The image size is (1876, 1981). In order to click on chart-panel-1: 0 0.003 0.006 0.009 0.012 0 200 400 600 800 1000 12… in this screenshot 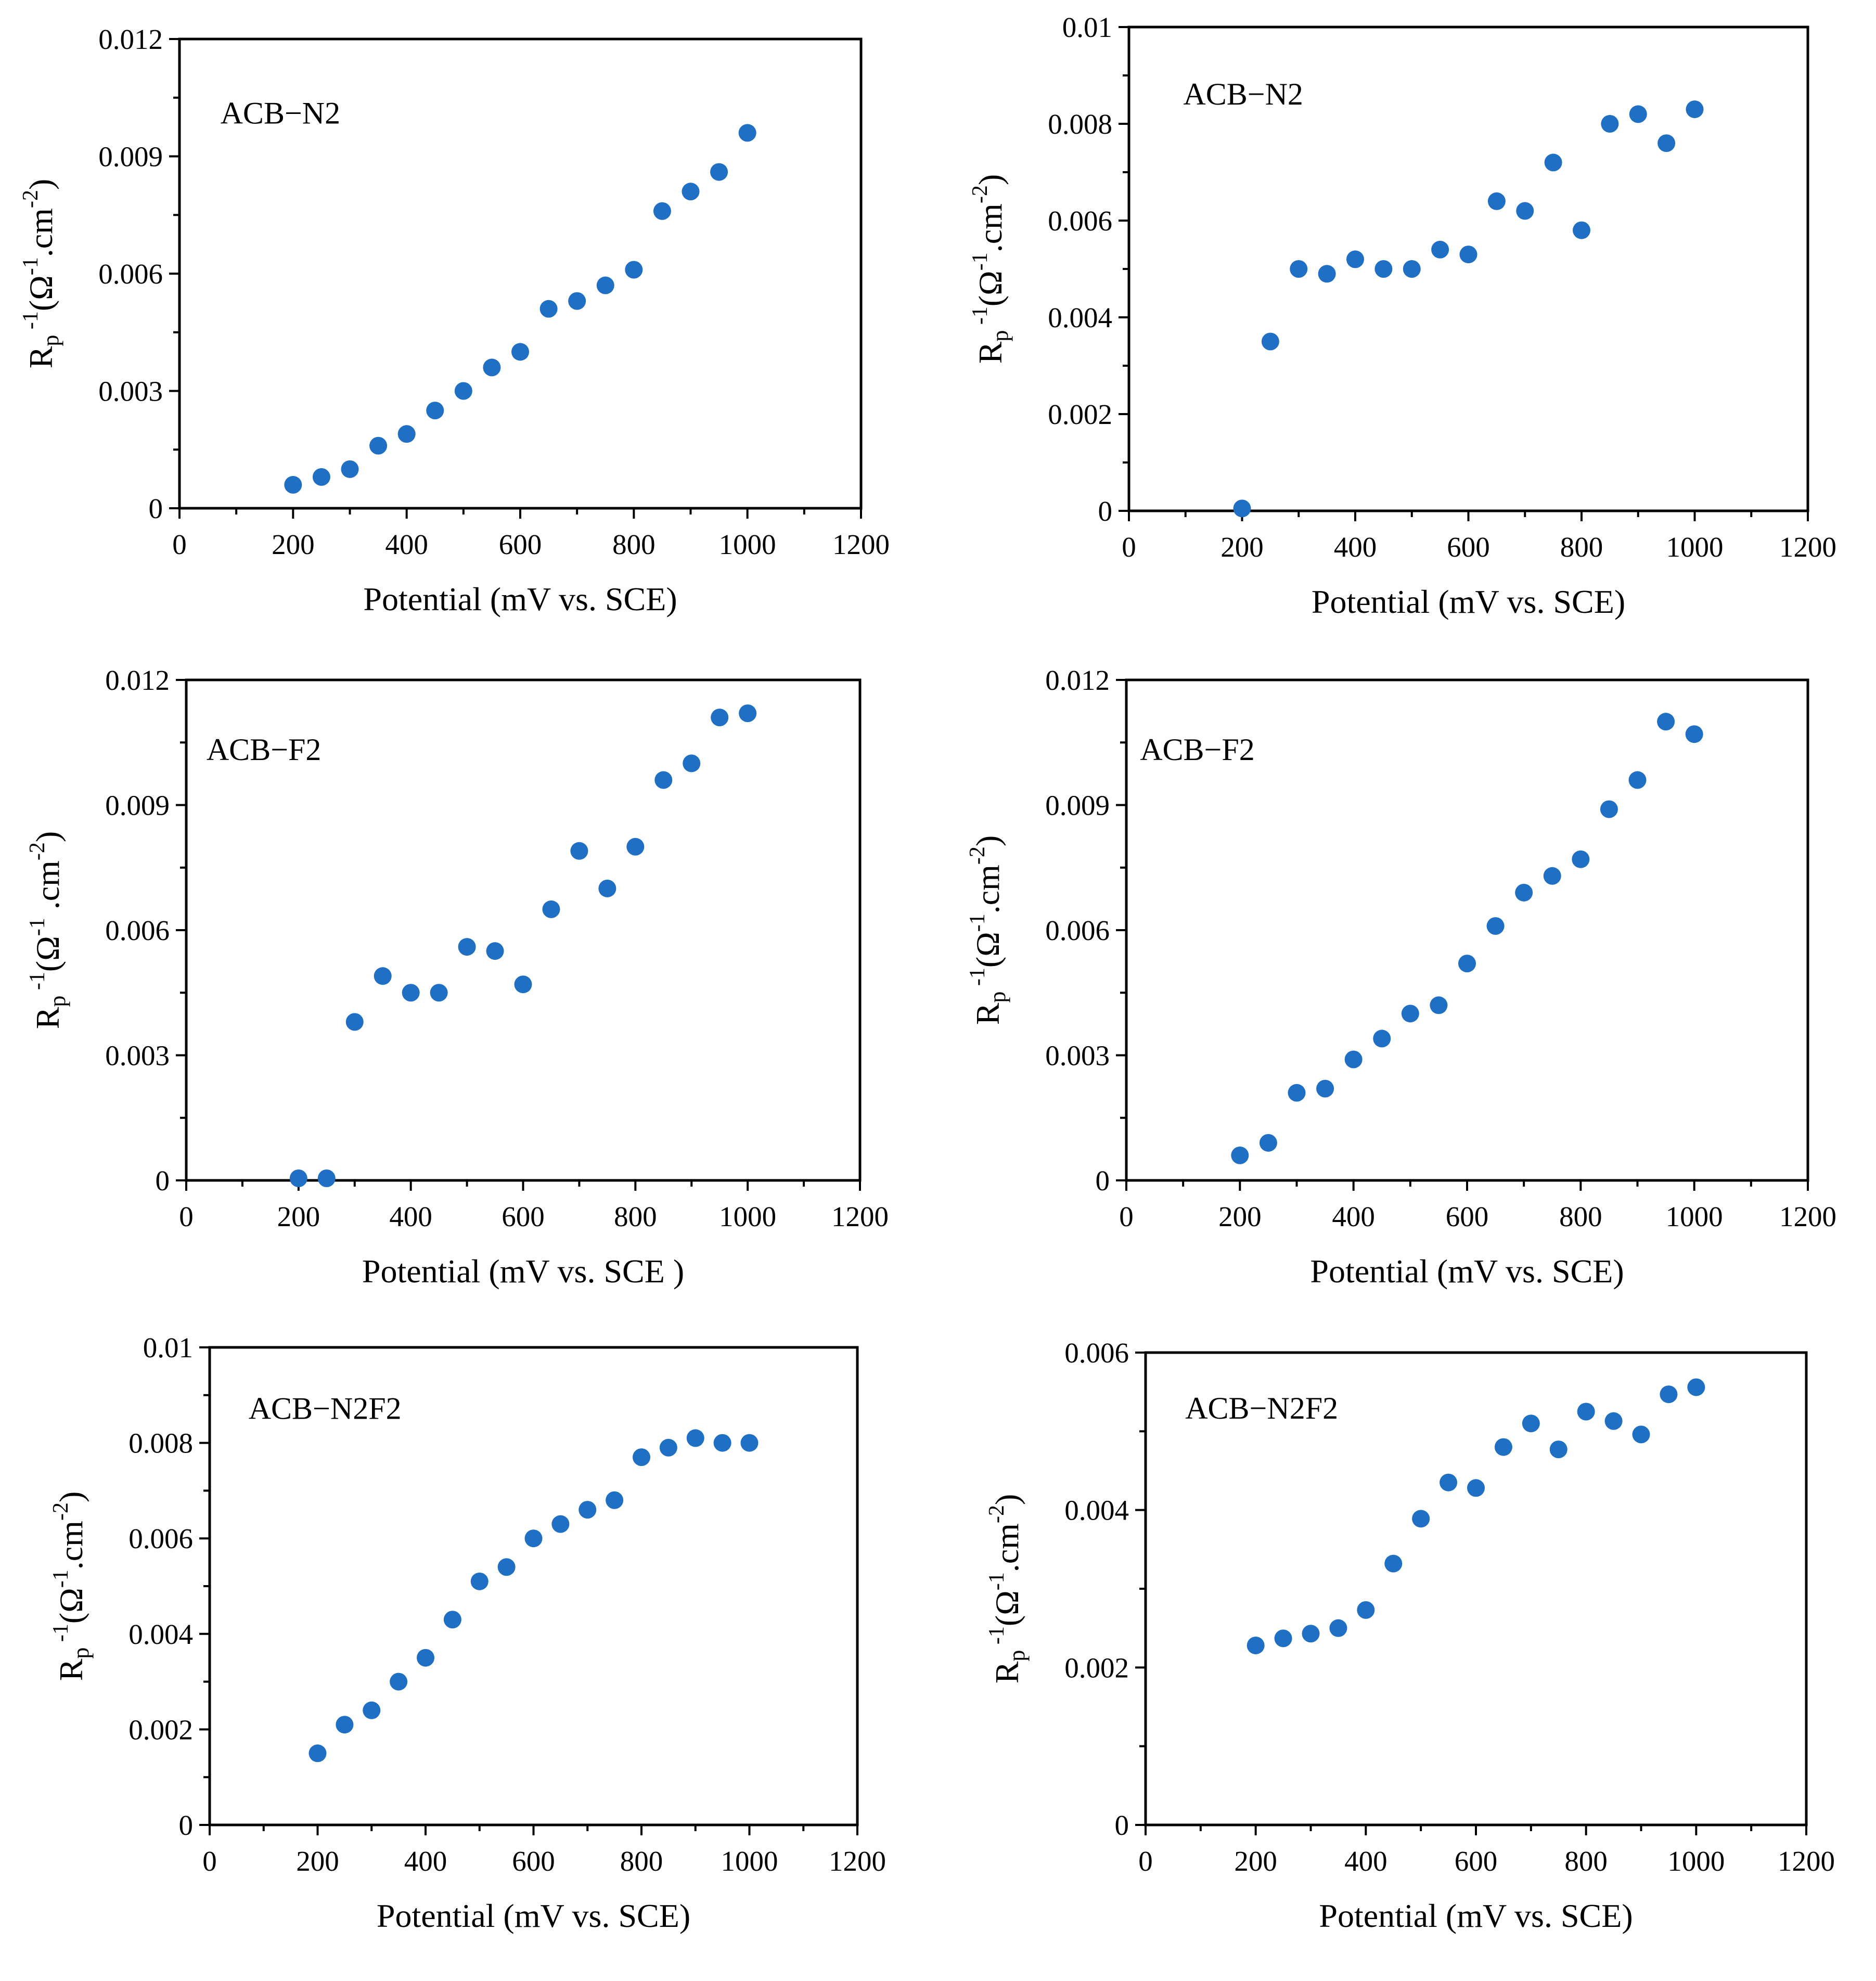, I will do `click(454, 320)`.